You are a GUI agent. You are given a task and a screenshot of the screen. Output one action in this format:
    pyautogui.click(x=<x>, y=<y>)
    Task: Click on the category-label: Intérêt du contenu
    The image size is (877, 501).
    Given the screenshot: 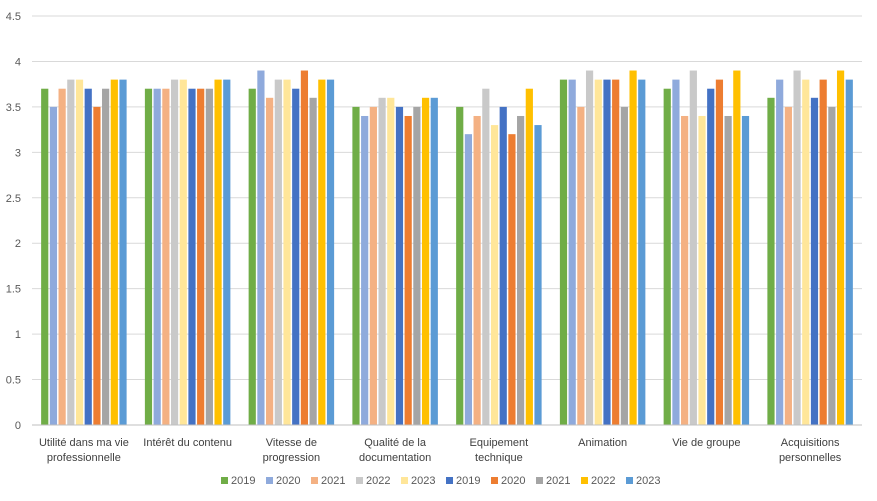 What is the action you would take?
    pyautogui.click(x=187, y=443)
    